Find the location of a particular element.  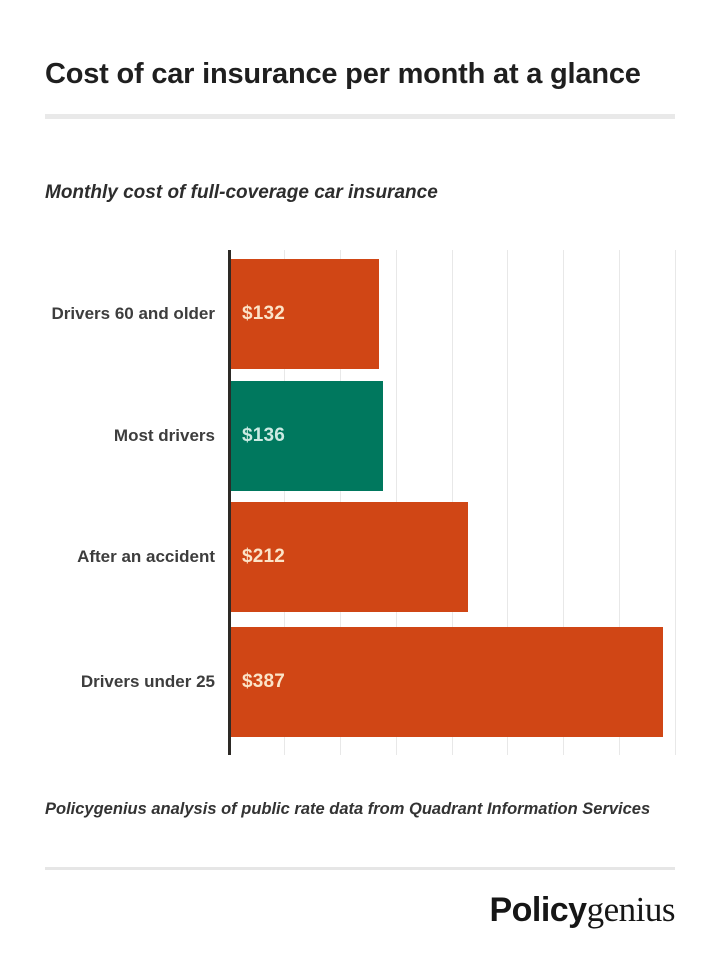

category-label: Most drivers is located at coordinates (164, 435).